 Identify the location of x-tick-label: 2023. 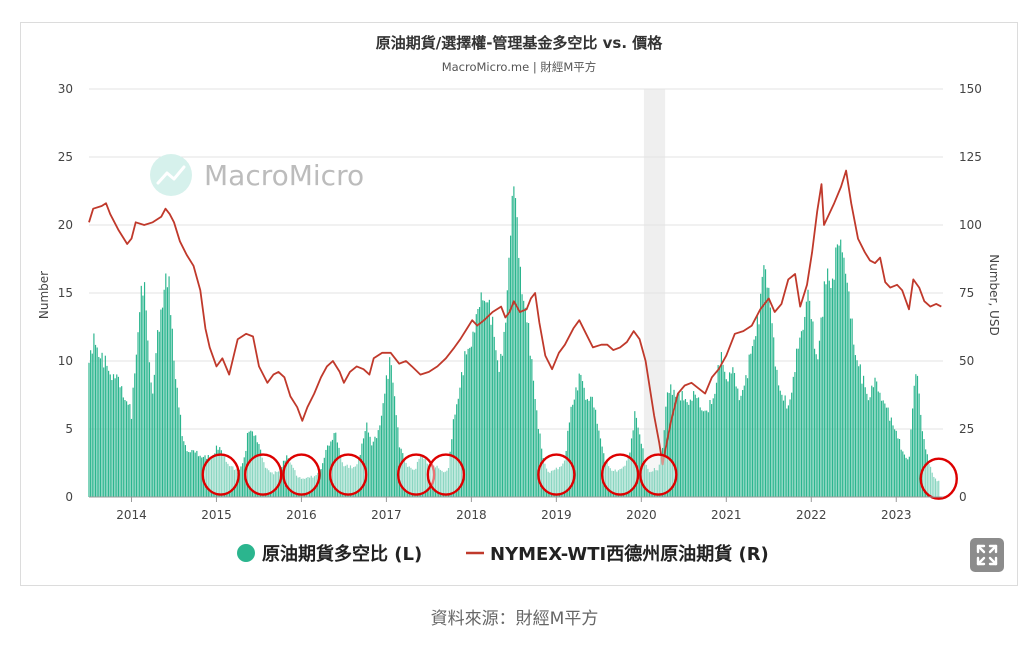
(896, 515).